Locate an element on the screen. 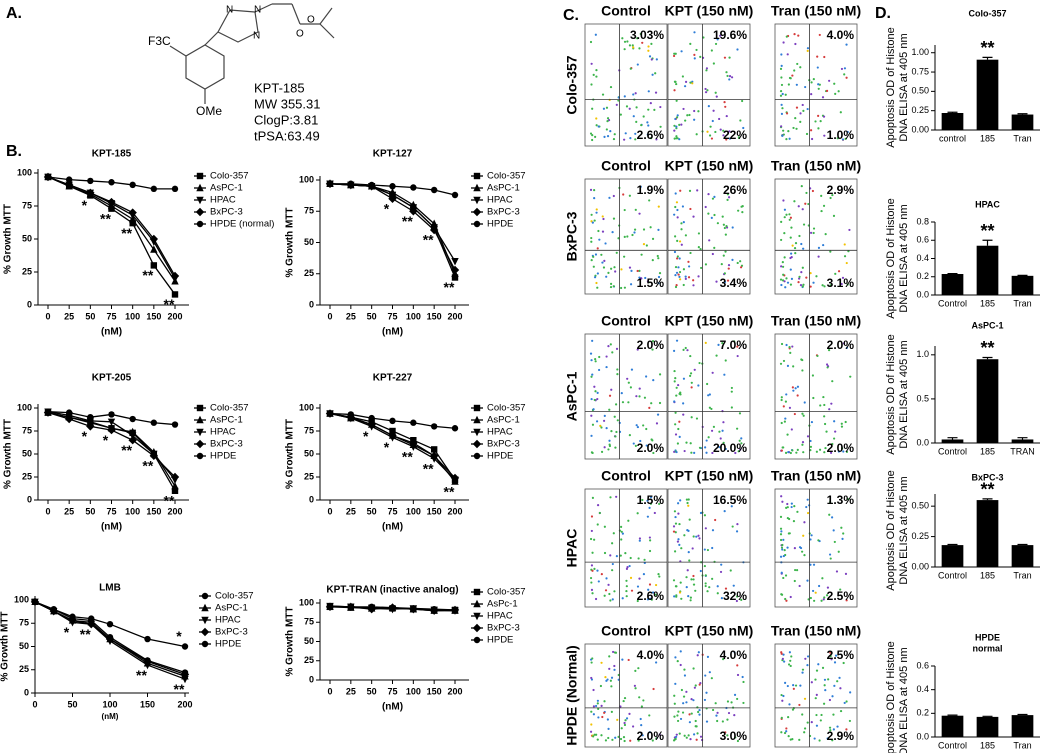 This screenshot has width=1050, height=753. column-header: Tran (150 nM) is located at coordinates (816, 11).